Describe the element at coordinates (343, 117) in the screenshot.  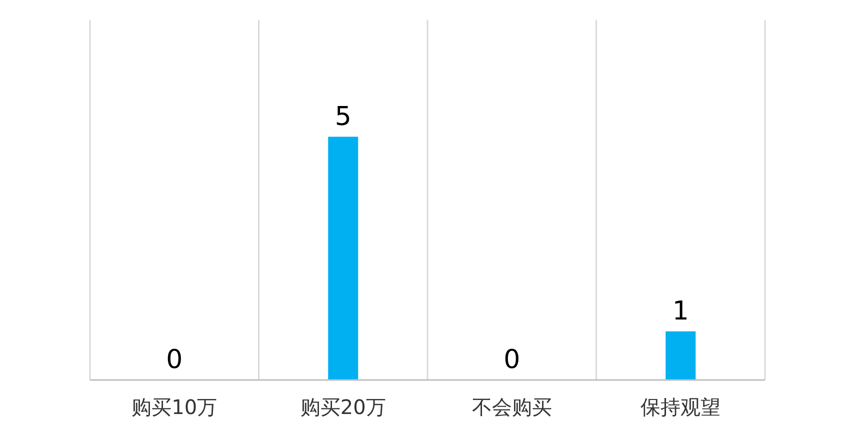
I see `data-label: 5` at that location.